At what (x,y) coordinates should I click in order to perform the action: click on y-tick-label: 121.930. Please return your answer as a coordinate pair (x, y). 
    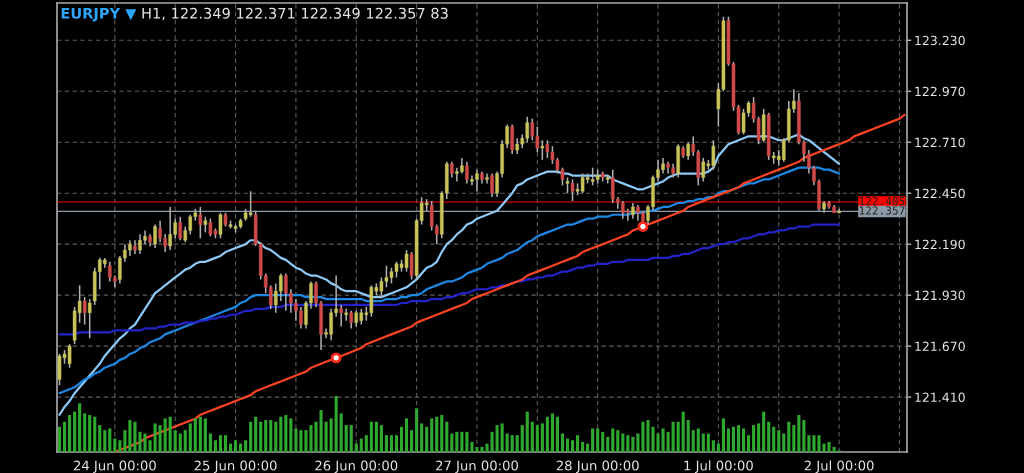
    Looking at the image, I should click on (940, 295).